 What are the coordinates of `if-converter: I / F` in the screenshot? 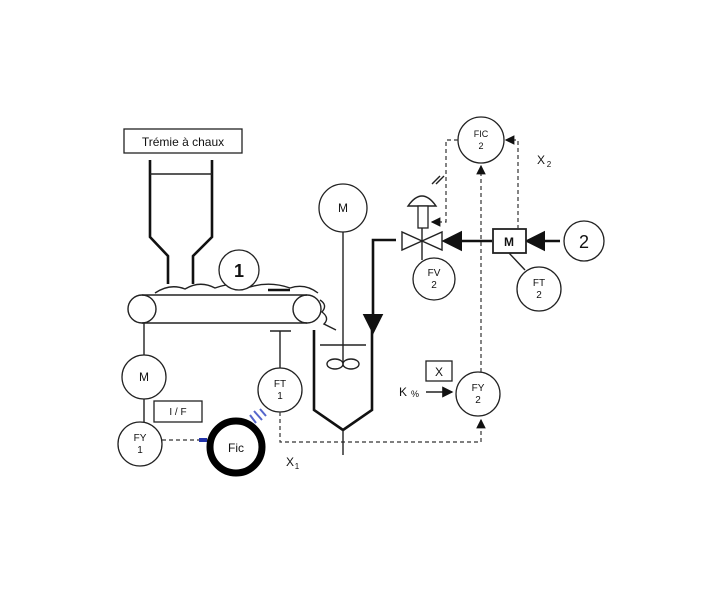 It's located at (178, 411).